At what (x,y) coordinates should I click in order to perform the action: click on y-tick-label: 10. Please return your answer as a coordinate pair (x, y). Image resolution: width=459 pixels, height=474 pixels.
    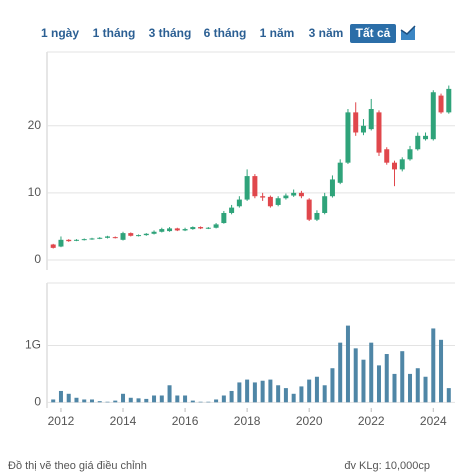
    Looking at the image, I should click on (35, 192).